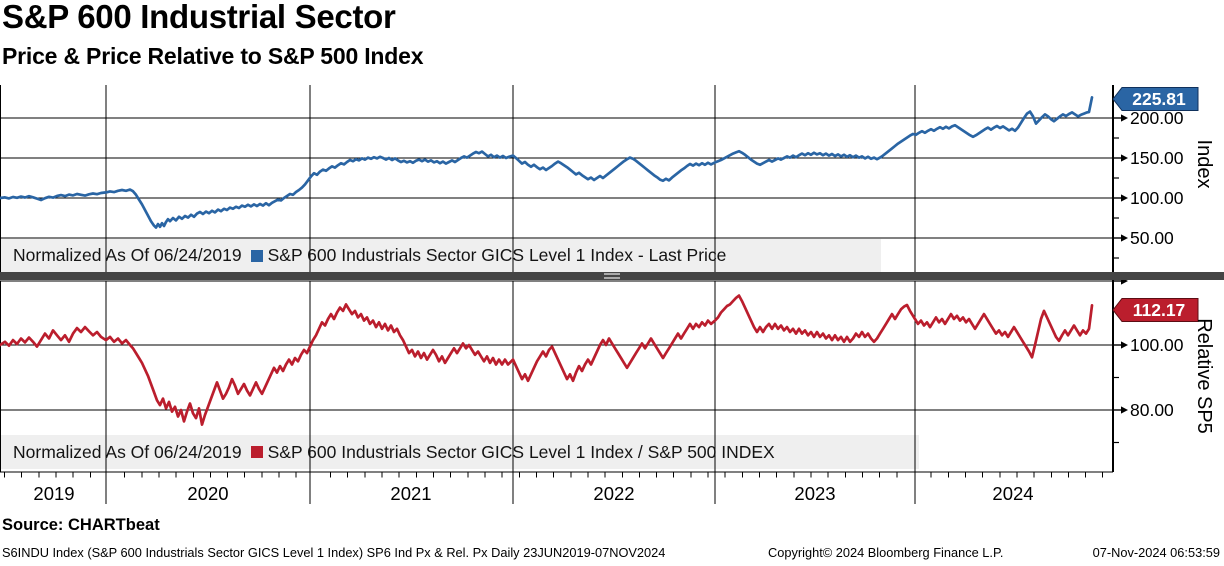 This screenshot has width=1224, height=566. What do you see at coordinates (53, 493) in the screenshot?
I see `year-2019: 2019` at bounding box center [53, 493].